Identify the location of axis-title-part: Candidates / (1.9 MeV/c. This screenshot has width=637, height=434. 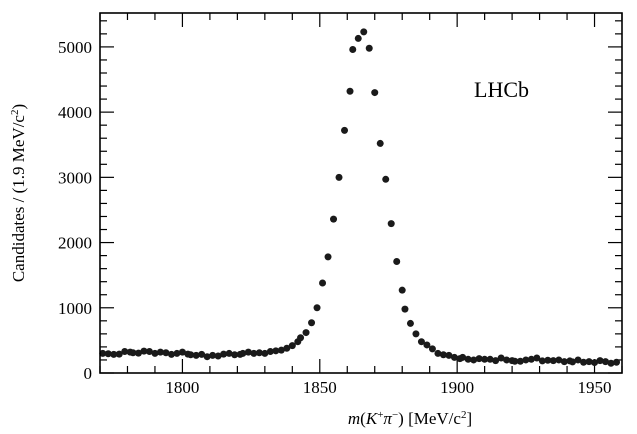
(18, 199).